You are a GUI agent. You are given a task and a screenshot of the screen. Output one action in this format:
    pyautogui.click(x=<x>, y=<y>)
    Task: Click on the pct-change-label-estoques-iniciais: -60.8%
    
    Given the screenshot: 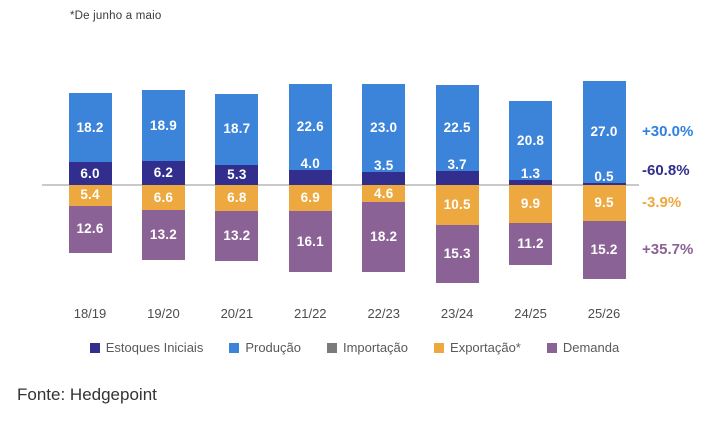 What is the action you would take?
    pyautogui.click(x=666, y=170)
    